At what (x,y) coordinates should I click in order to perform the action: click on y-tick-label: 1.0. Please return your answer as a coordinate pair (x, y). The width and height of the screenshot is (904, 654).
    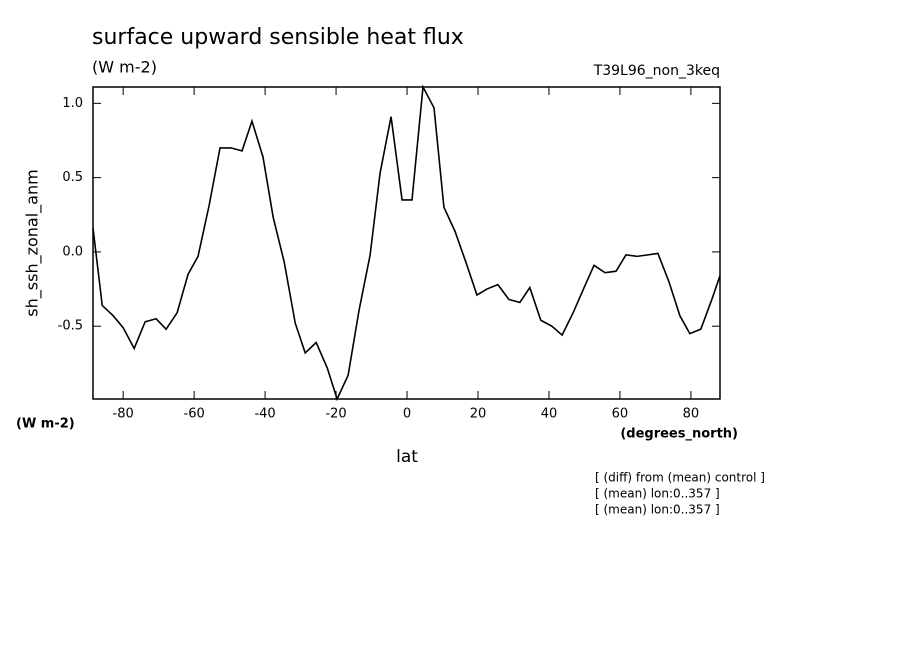
    Looking at the image, I should click on (72, 103).